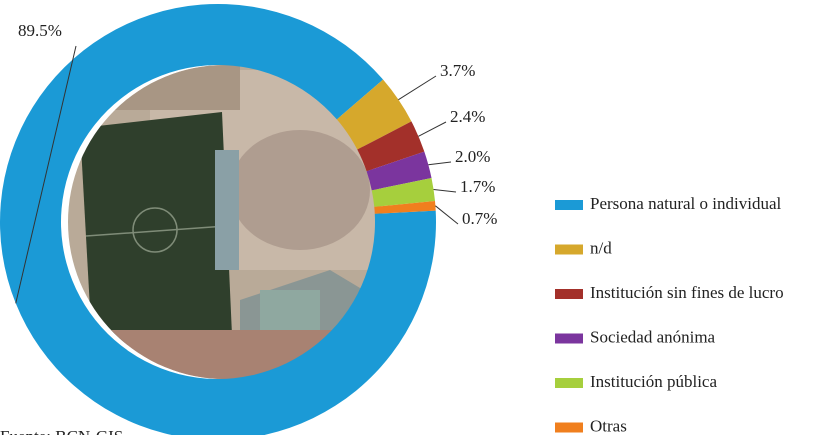  What do you see at coordinates (601, 247) in the screenshot?
I see `legend-label: n/d` at bounding box center [601, 247].